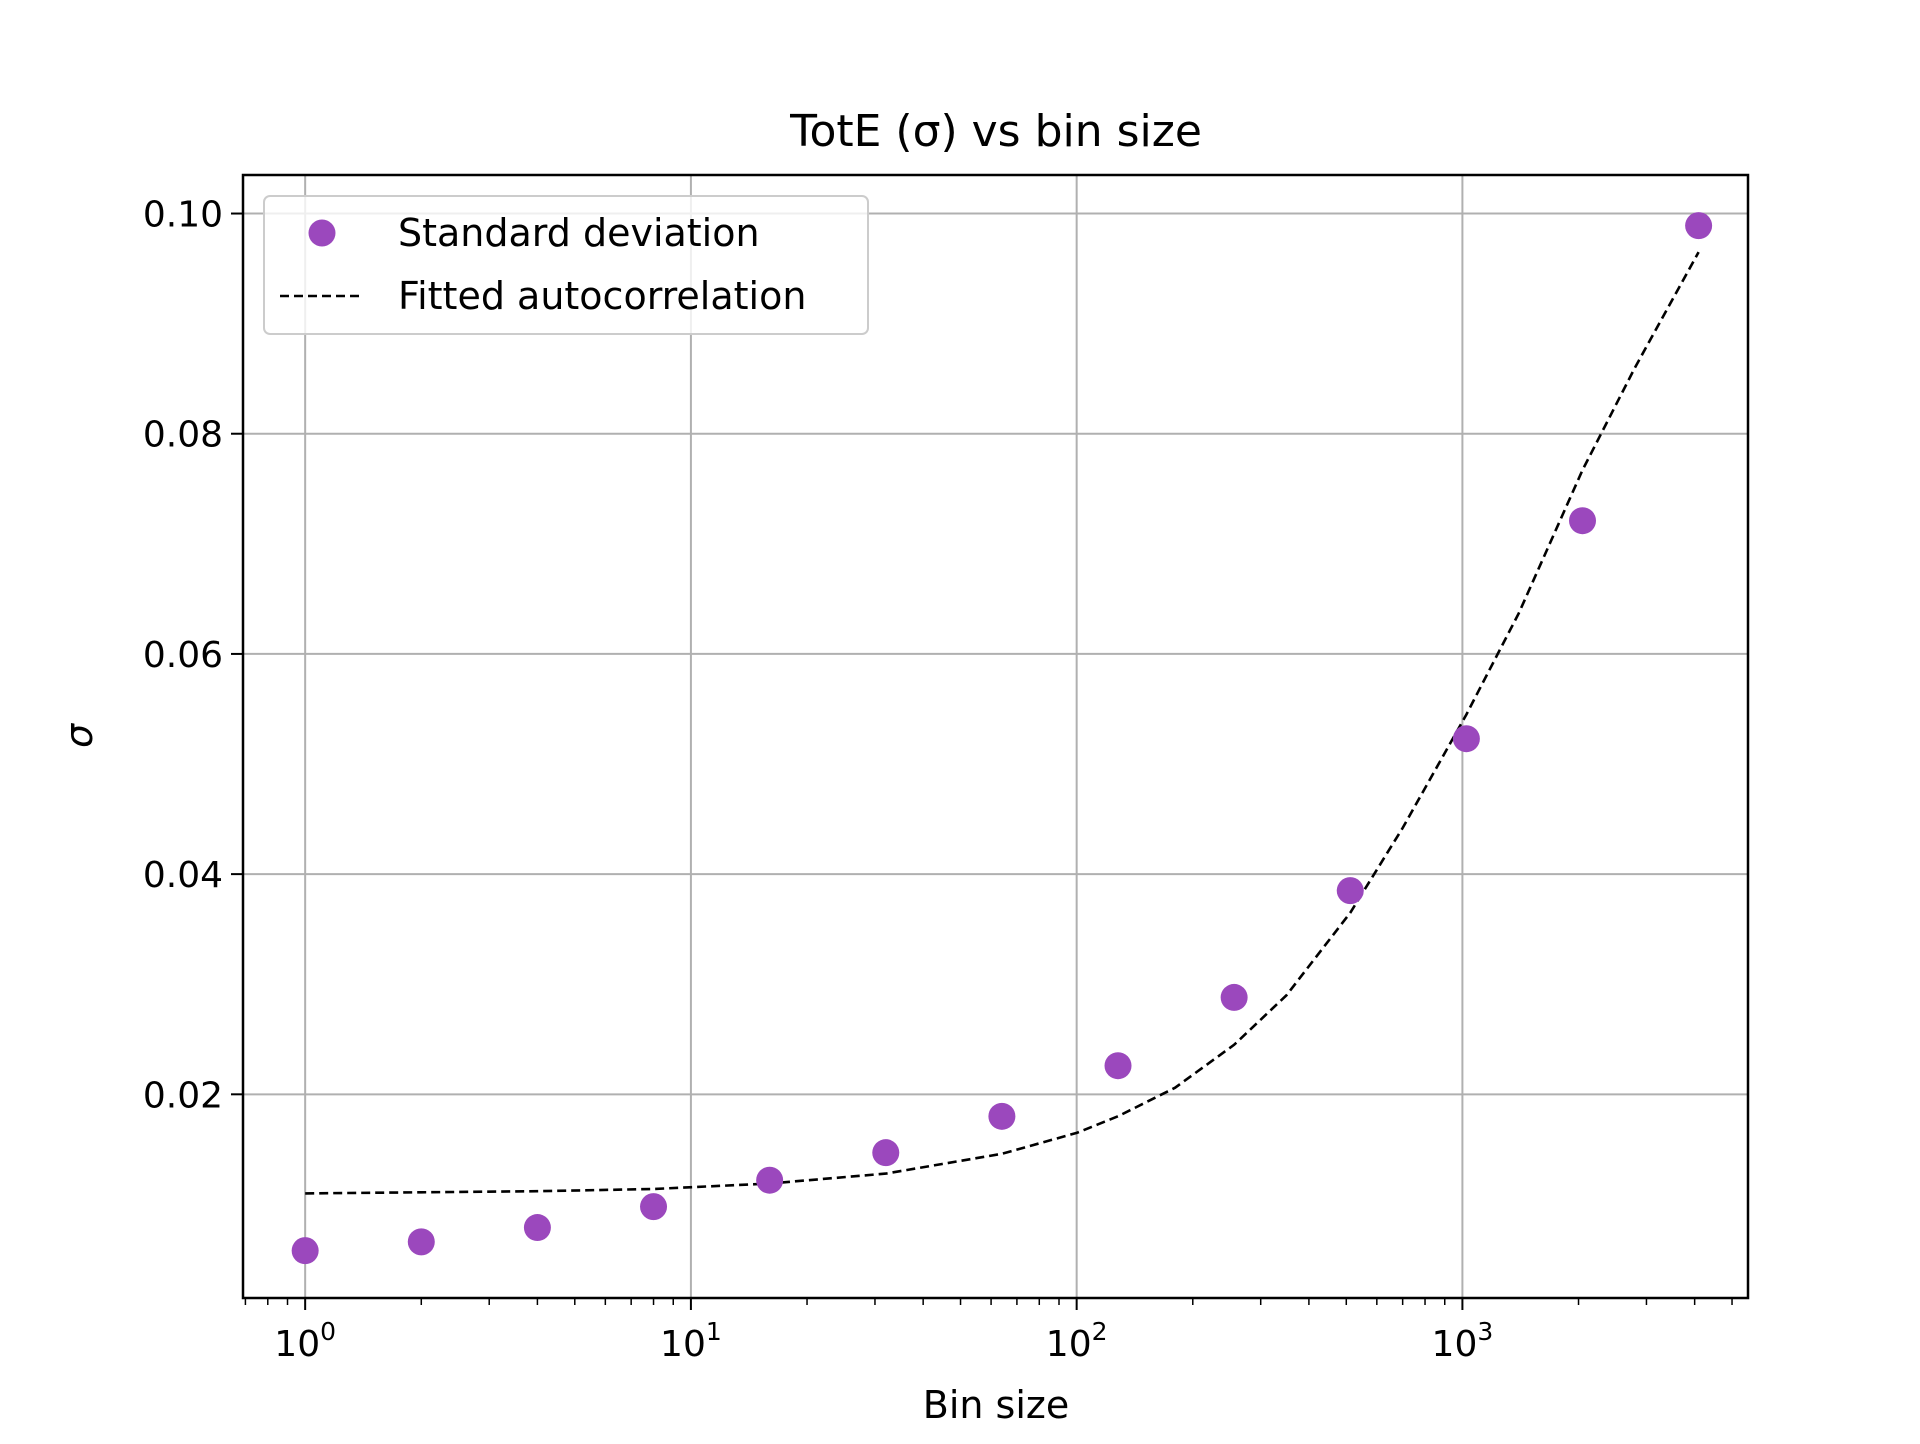 The image size is (1920, 1444). Describe the element at coordinates (996, 1405) in the screenshot. I see `x-axis-label: Bin size` at that location.